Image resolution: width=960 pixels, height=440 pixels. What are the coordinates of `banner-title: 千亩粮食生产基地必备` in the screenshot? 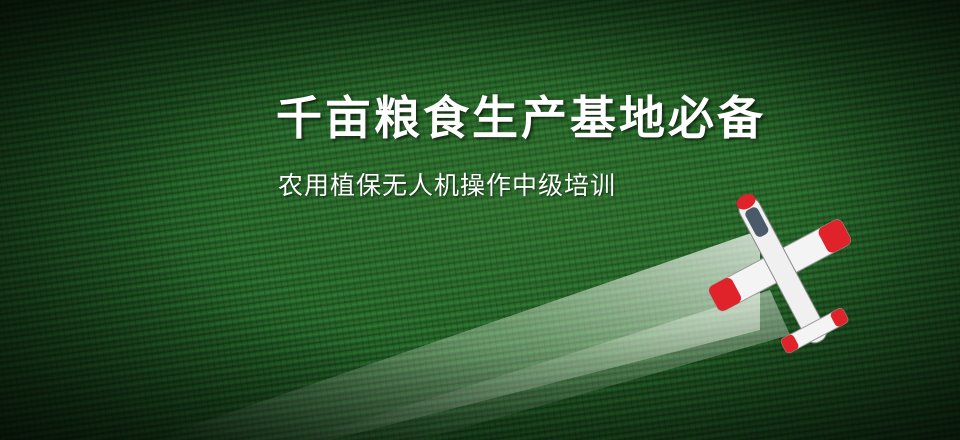 It's located at (521, 118).